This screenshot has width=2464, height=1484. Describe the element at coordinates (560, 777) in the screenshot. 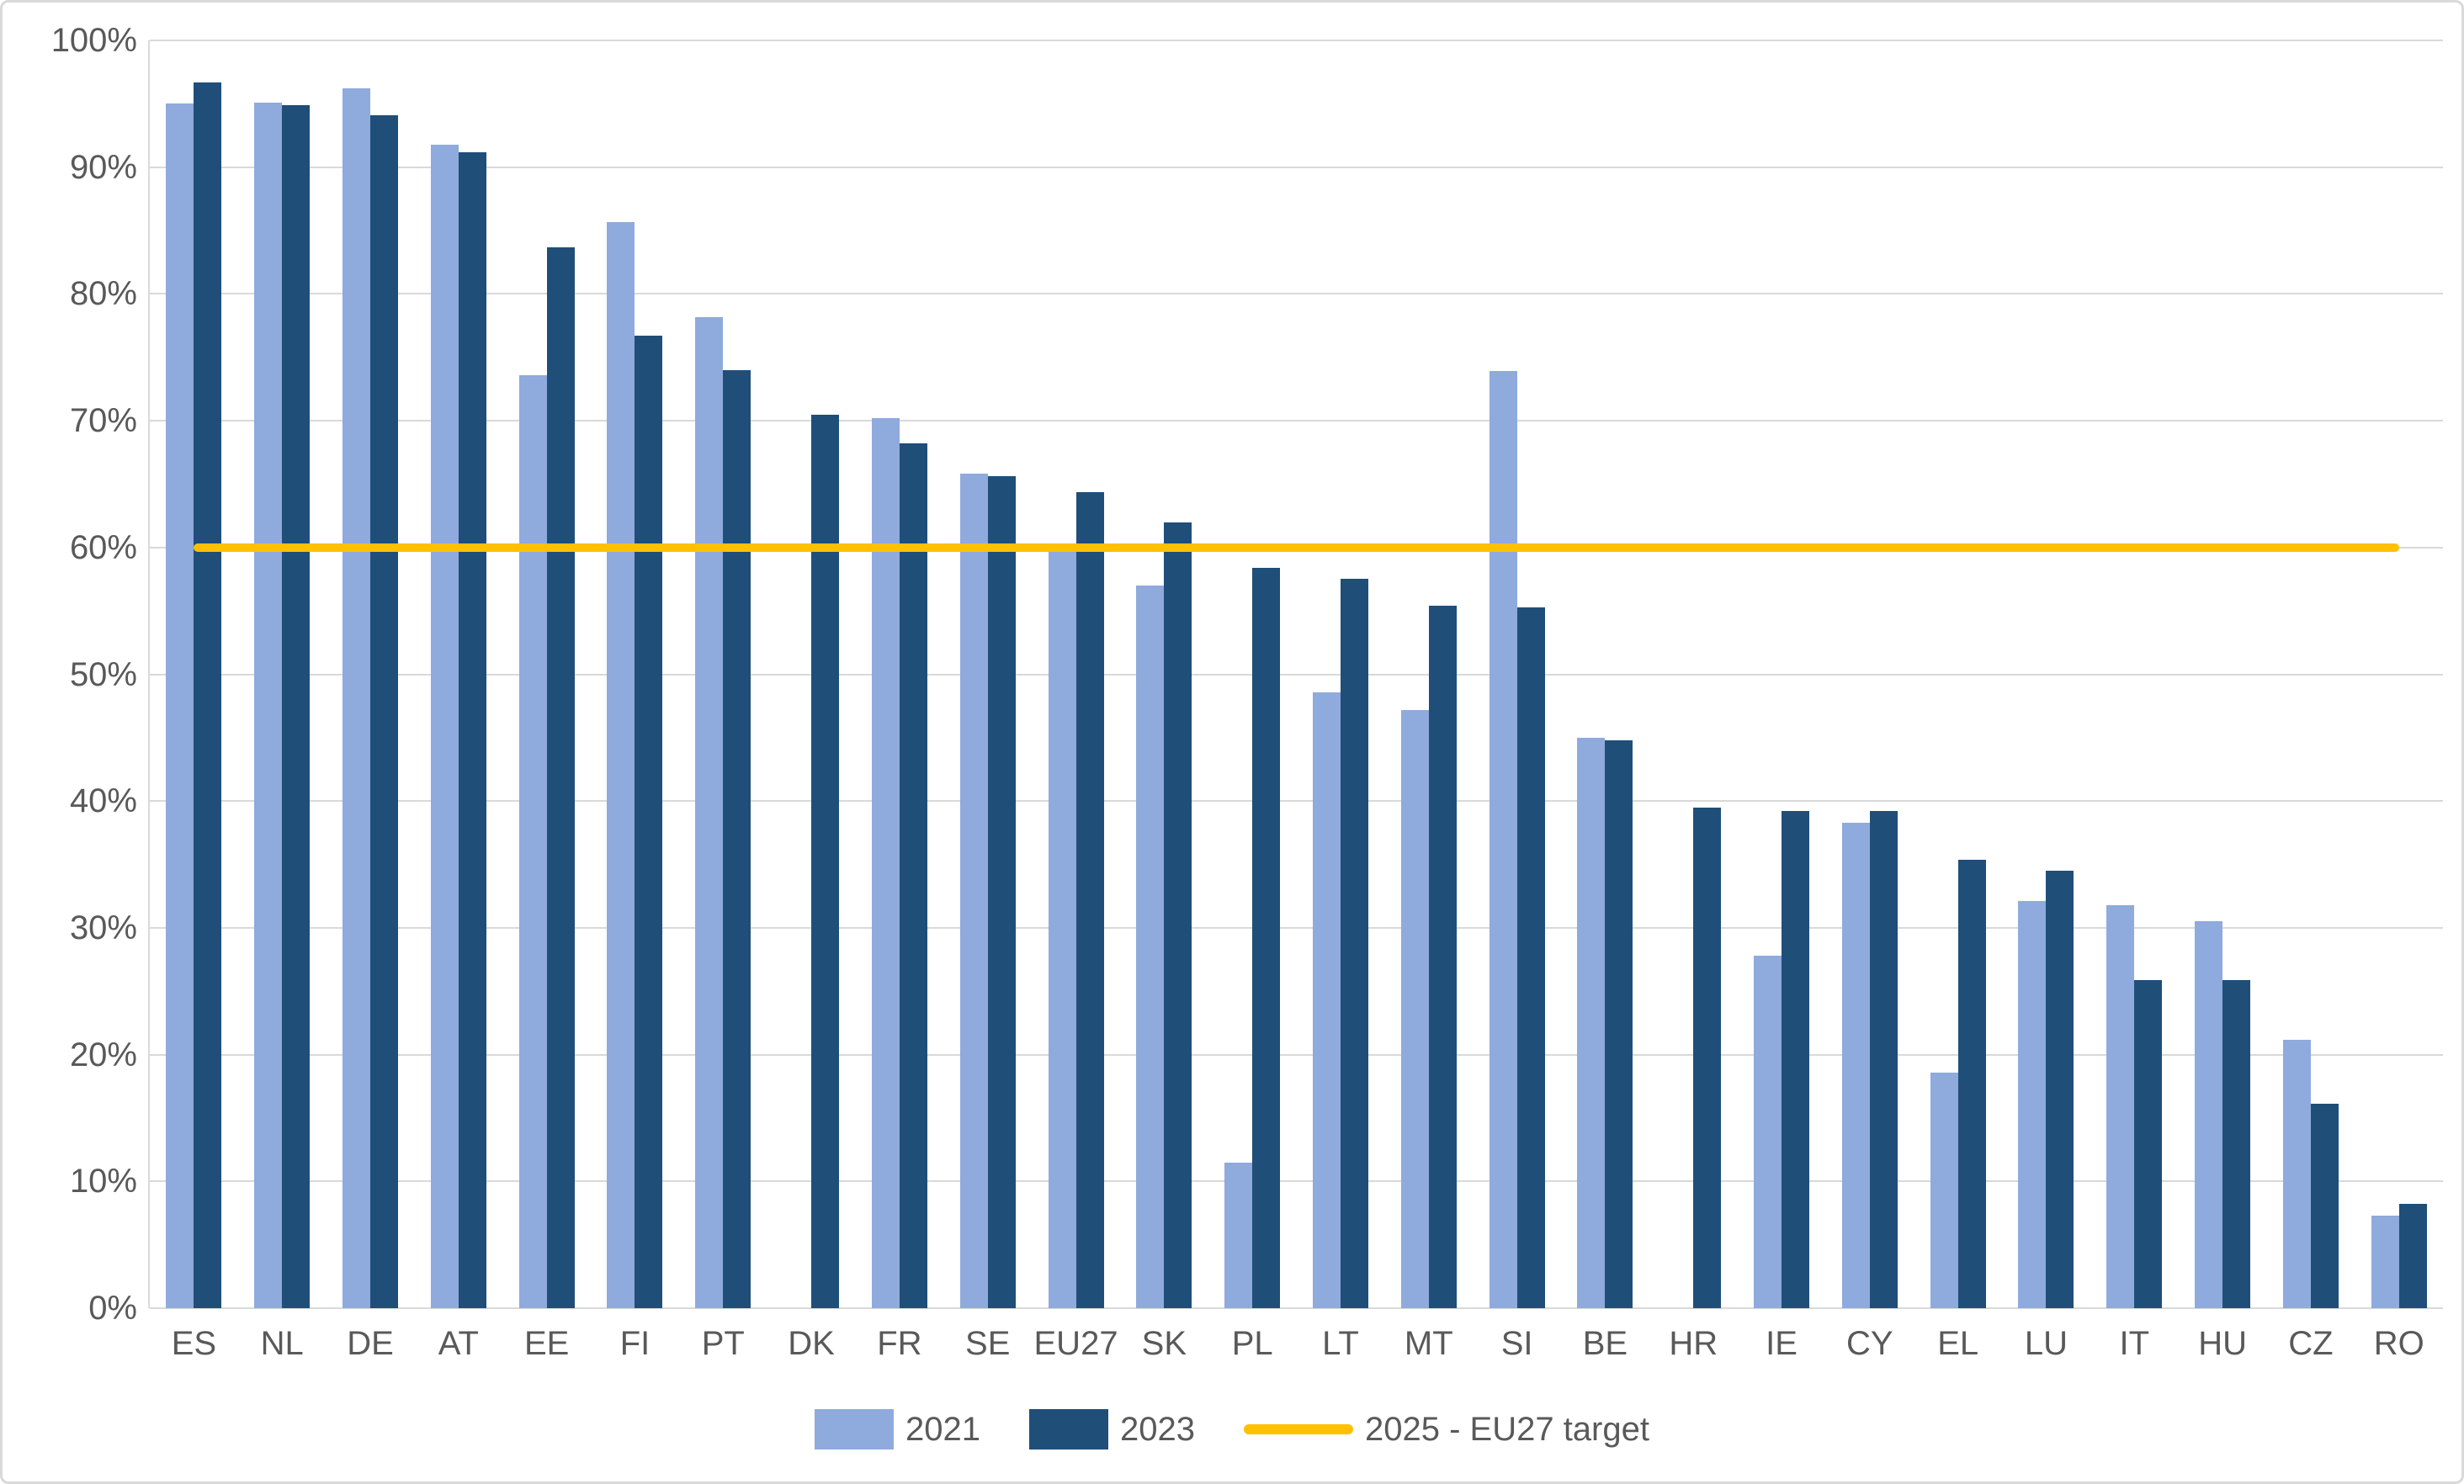

I see `bar-2023-EE` at that location.